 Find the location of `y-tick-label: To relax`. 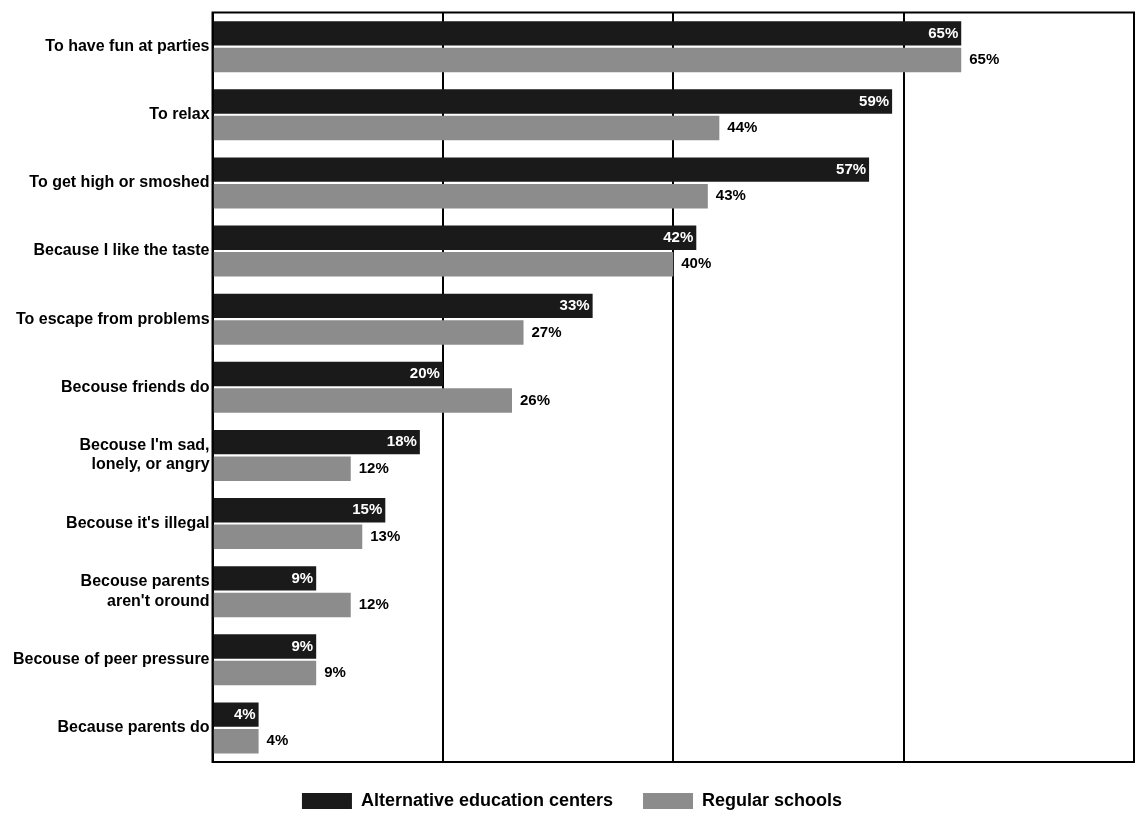

y-tick-label: To relax is located at coordinates (179, 114).